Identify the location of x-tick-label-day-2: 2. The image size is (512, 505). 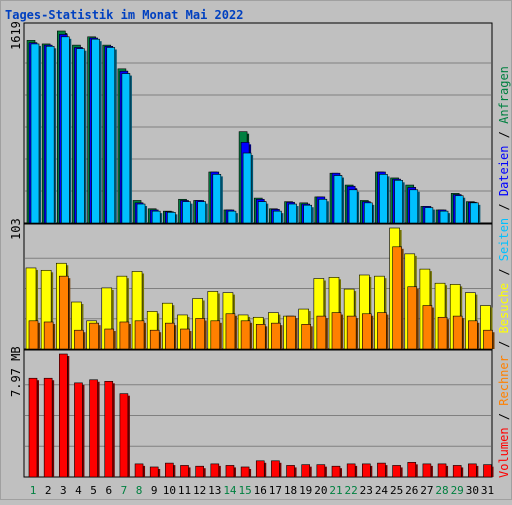
(48, 490).